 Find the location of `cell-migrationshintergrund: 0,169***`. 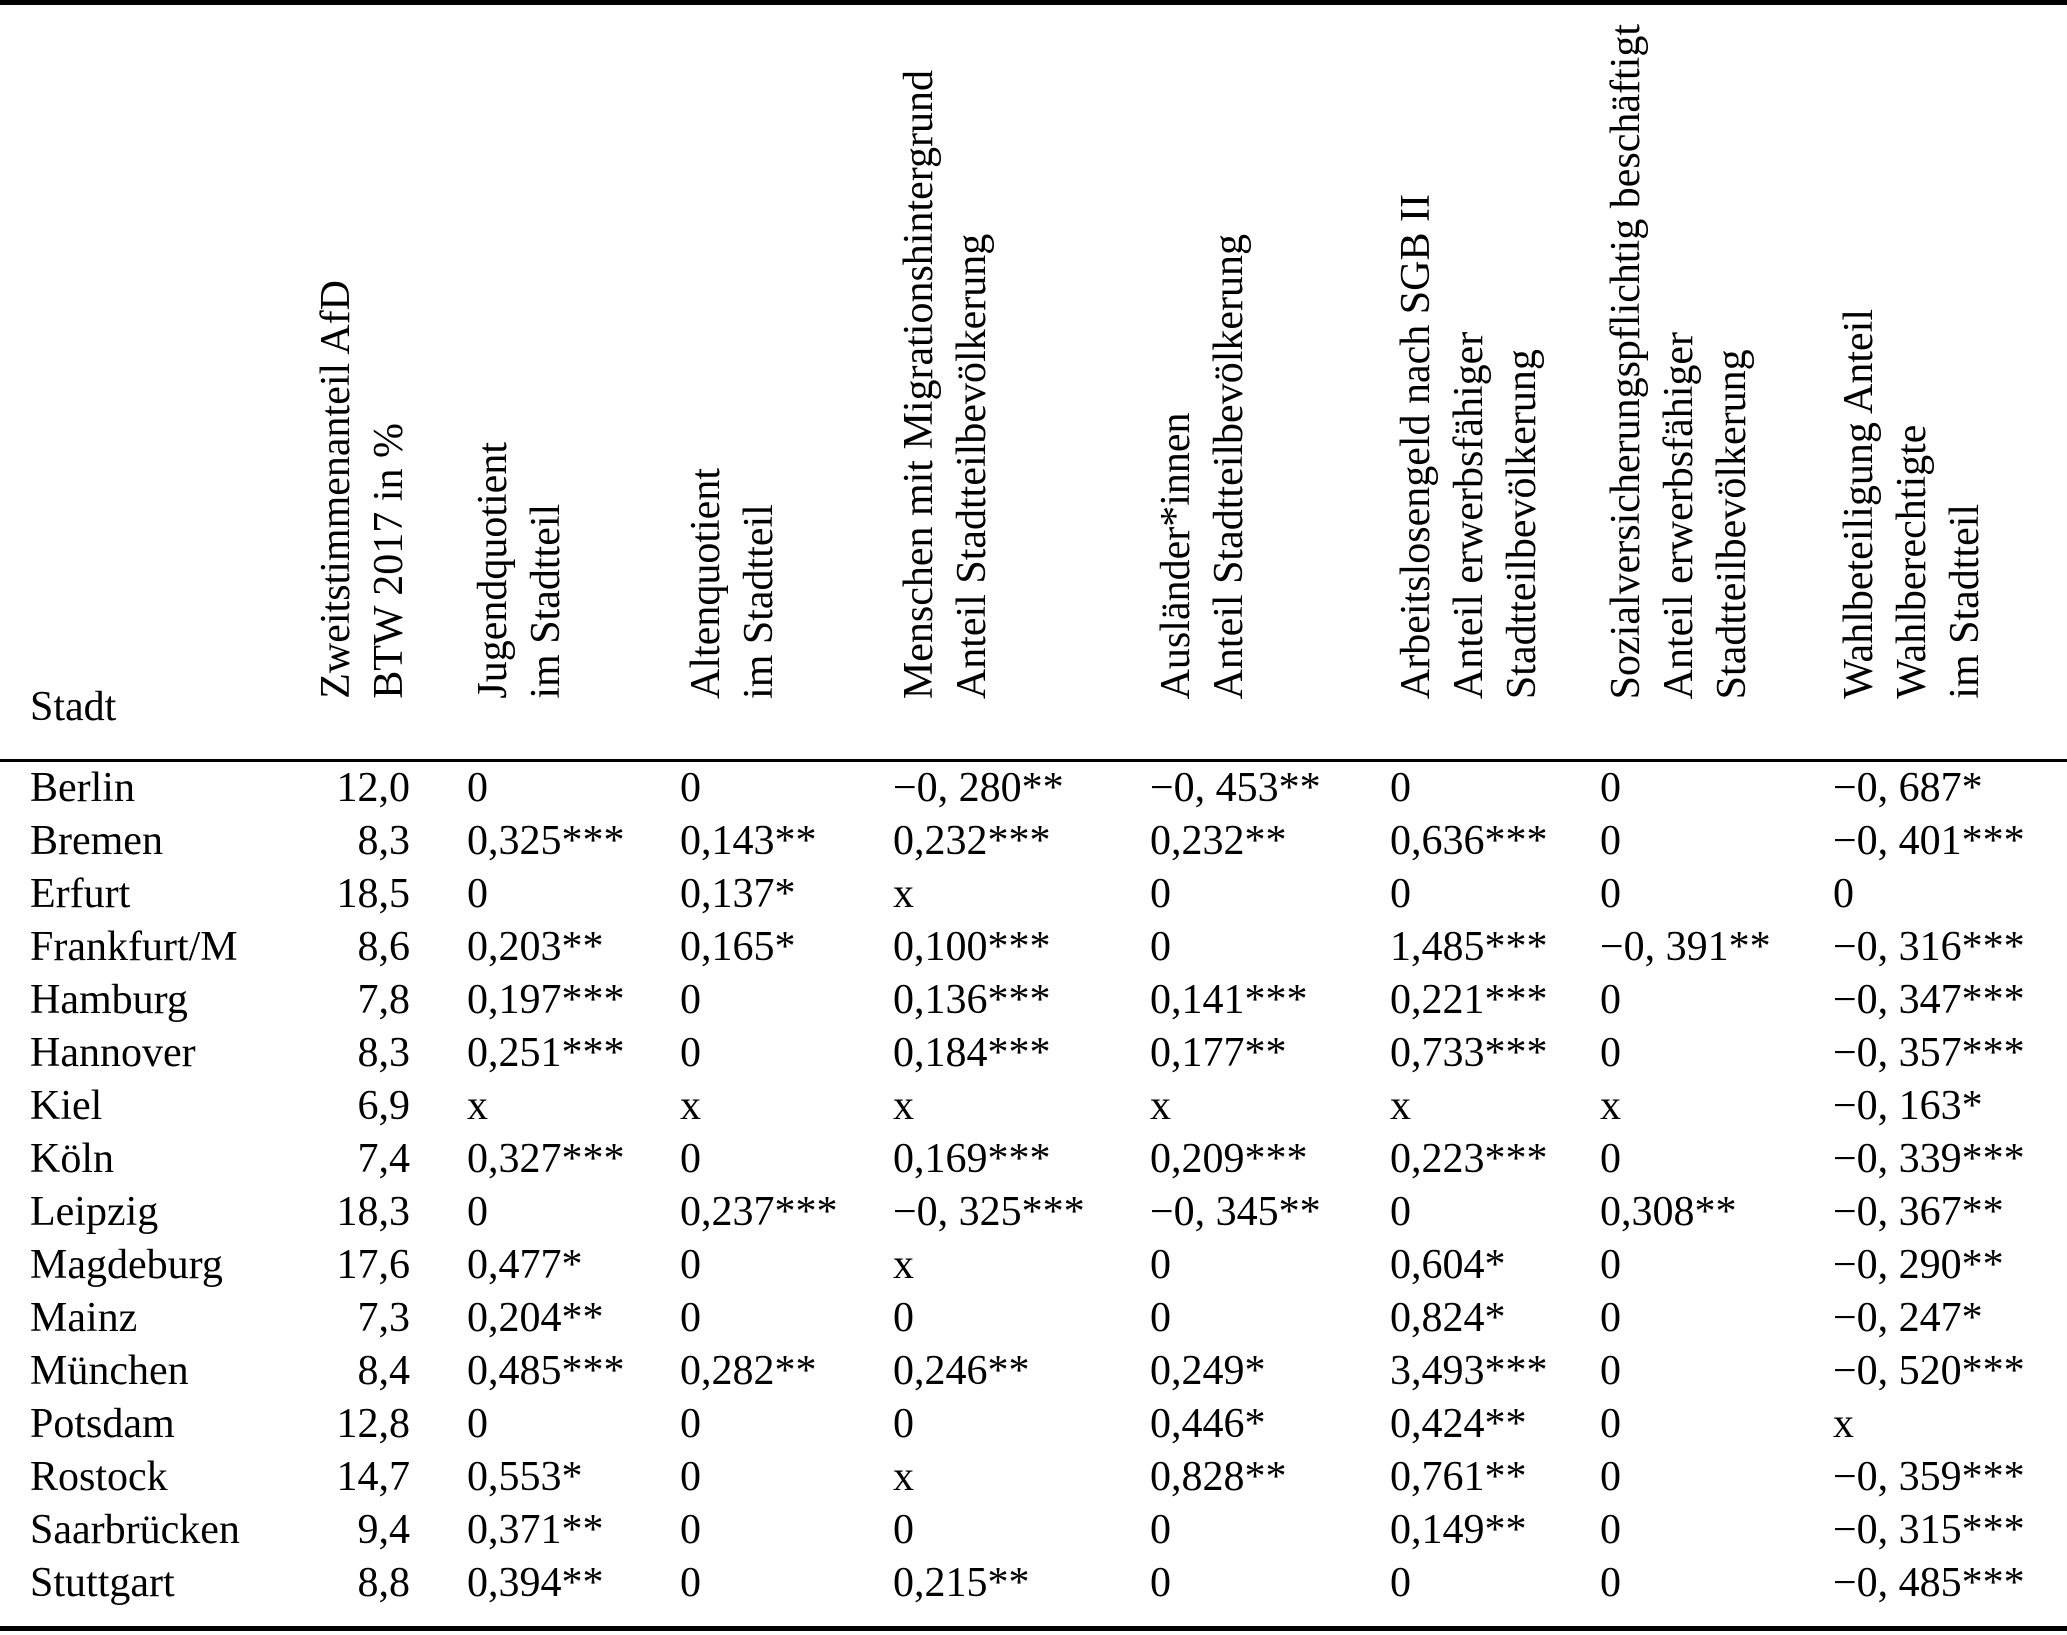

cell-migrationshintergrund: 0,169*** is located at coordinates (972, 1159).